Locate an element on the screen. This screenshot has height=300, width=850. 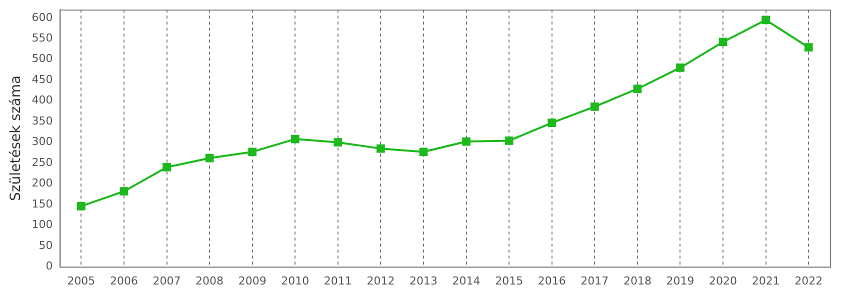
x-tick-label: 2012 is located at coordinates (380, 281).